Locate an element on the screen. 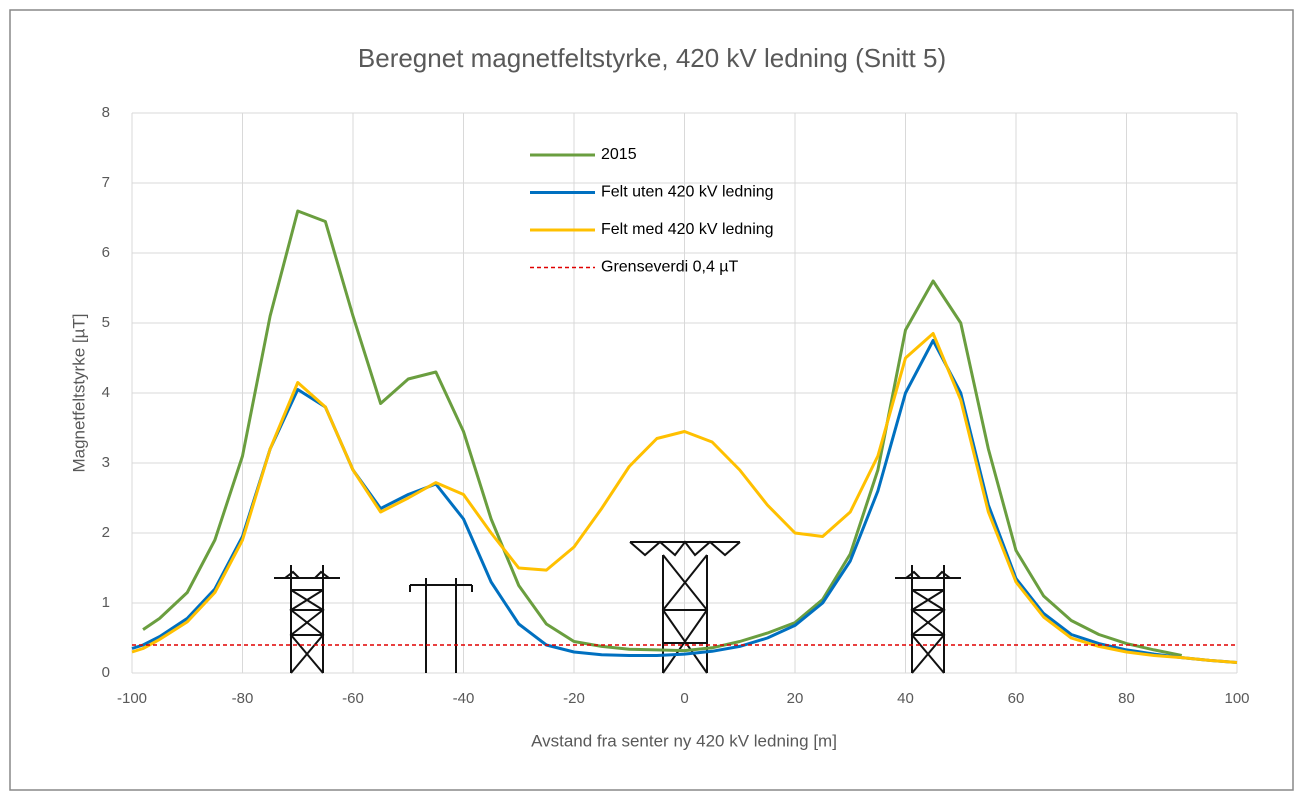  legend-label: Felt uten 420 kV ledning is located at coordinates (687, 192).